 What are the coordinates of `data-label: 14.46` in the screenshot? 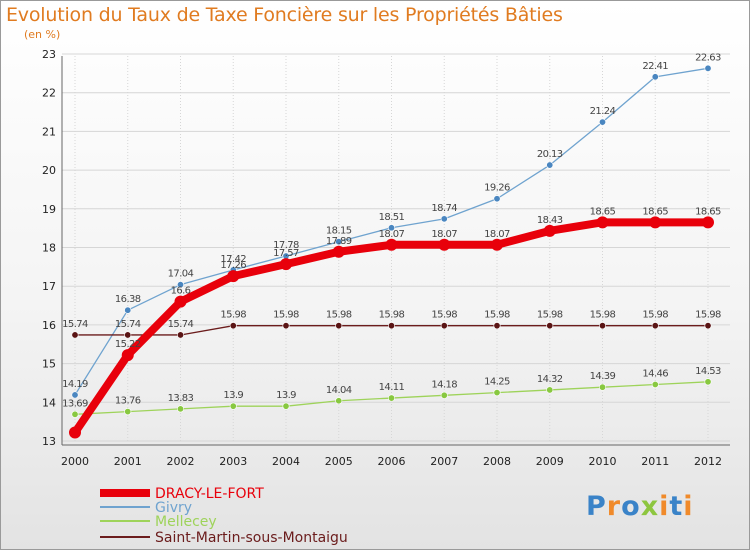 It's located at (655, 373).